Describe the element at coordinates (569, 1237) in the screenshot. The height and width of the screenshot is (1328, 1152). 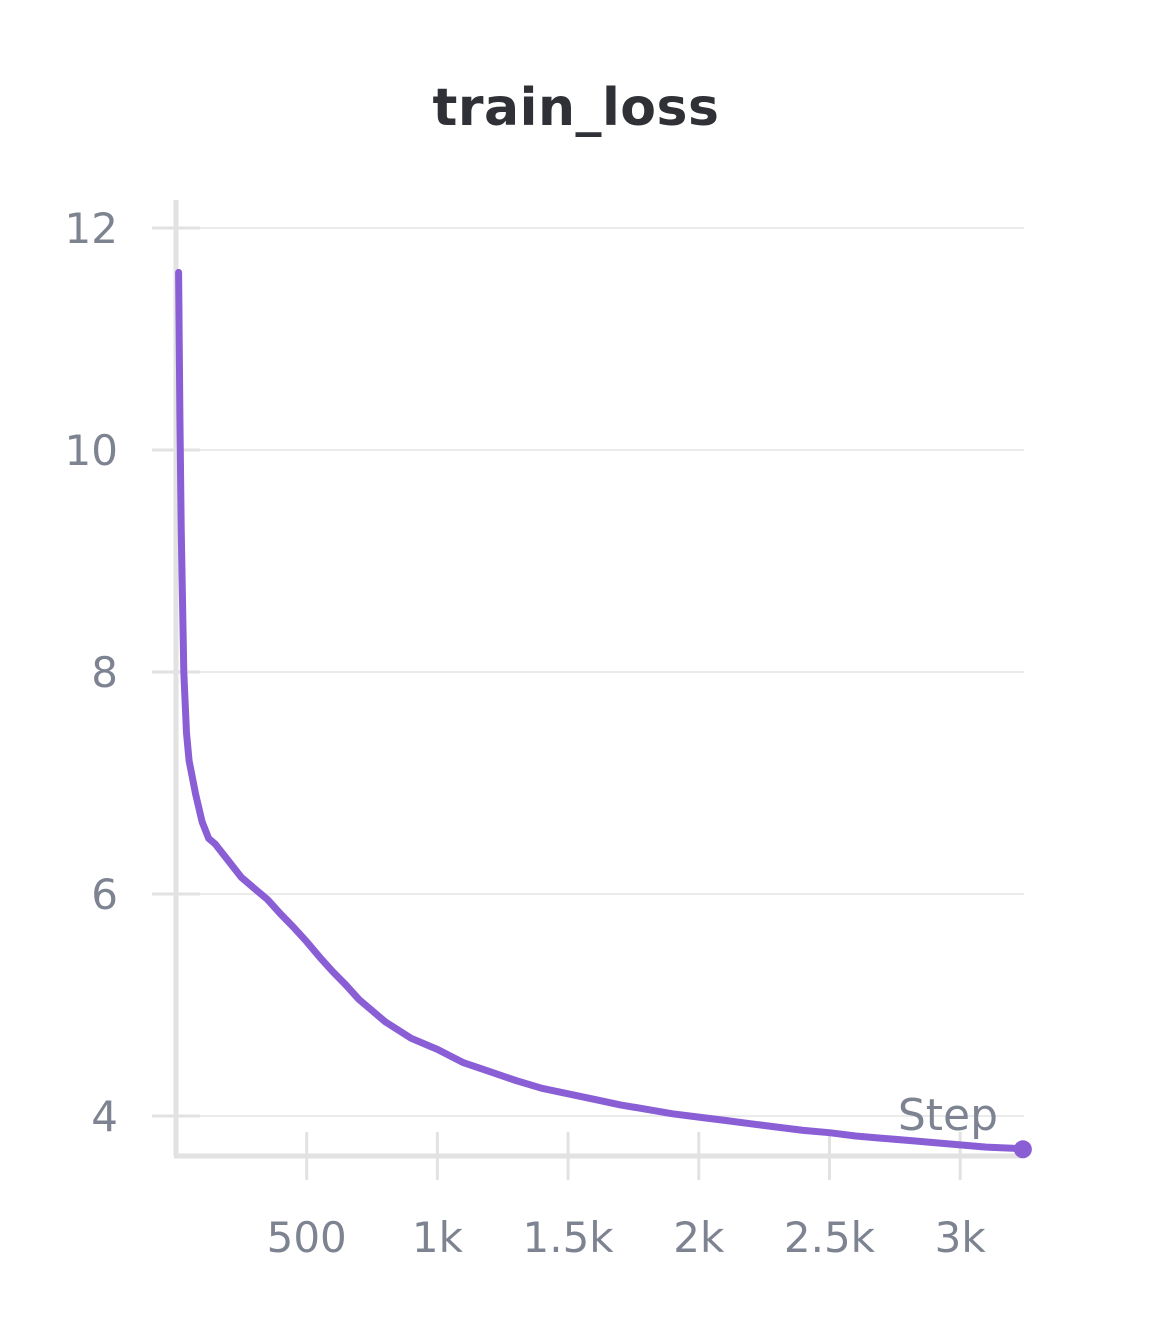
I see `x-tick-label: 1.5k` at that location.